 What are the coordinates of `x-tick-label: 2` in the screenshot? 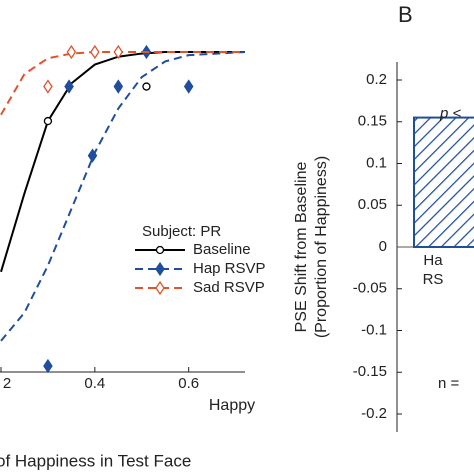 It's located at (7, 383).